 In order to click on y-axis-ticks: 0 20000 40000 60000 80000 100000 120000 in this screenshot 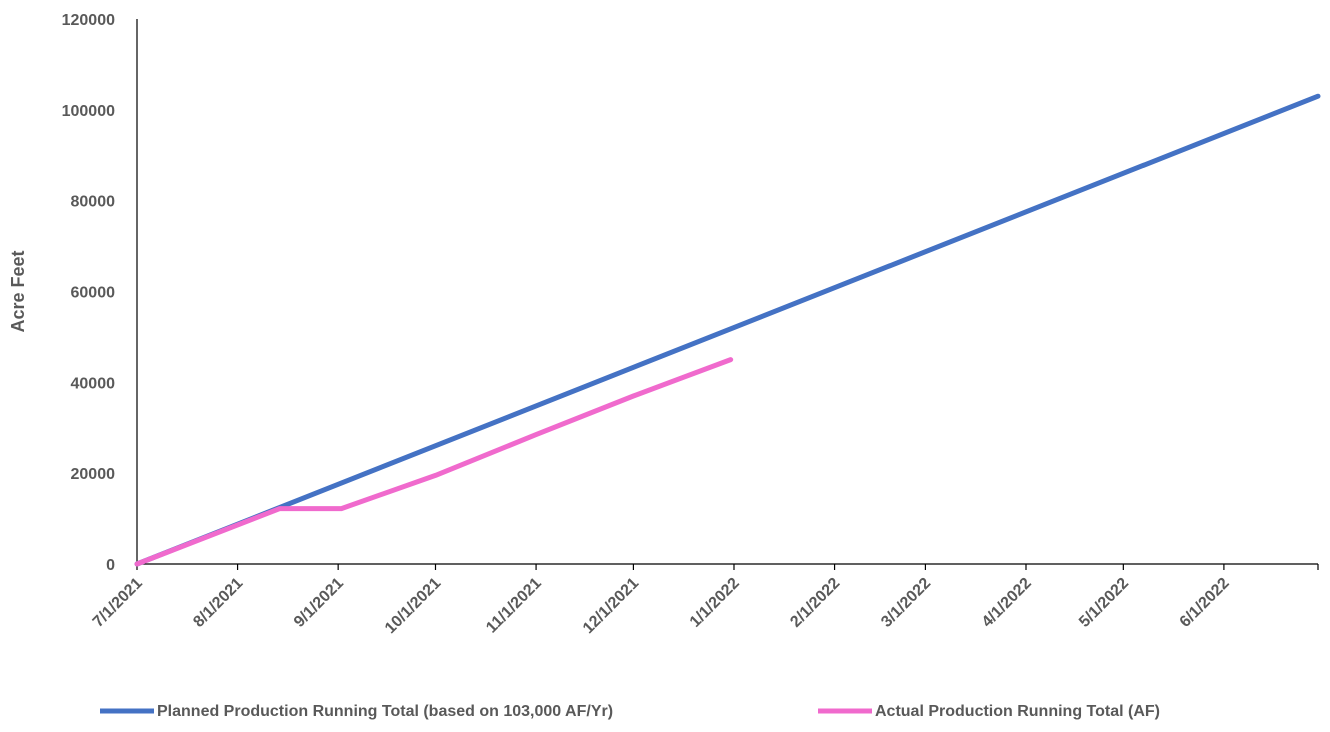, I will do `click(88, 293)`.